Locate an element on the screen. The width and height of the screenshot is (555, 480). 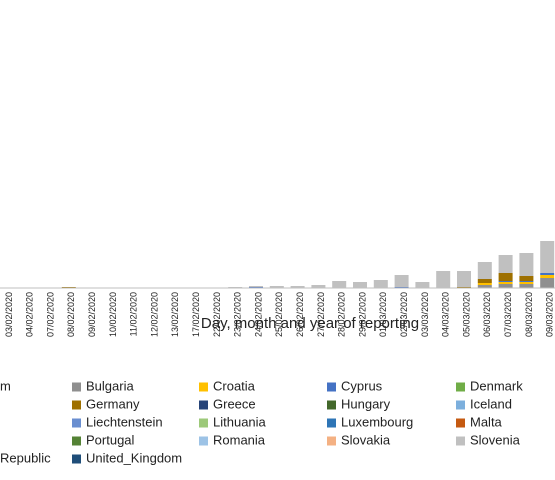
legend-label: Denmark is located at coordinates (496, 385).